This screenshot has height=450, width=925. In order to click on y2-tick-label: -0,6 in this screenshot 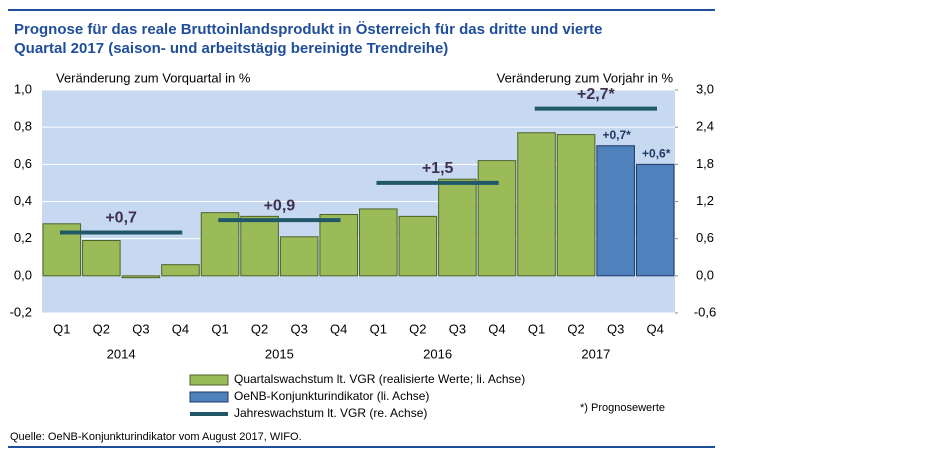, I will do `click(705, 311)`.